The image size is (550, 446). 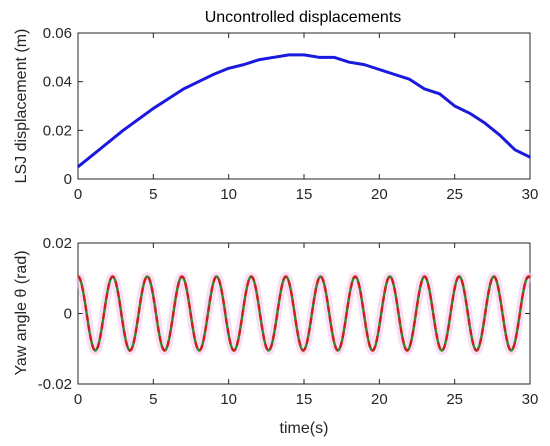 What do you see at coordinates (21, 312) in the screenshot?
I see `bottom-y-axis-label: Yaw angle θ (rad)` at bounding box center [21, 312].